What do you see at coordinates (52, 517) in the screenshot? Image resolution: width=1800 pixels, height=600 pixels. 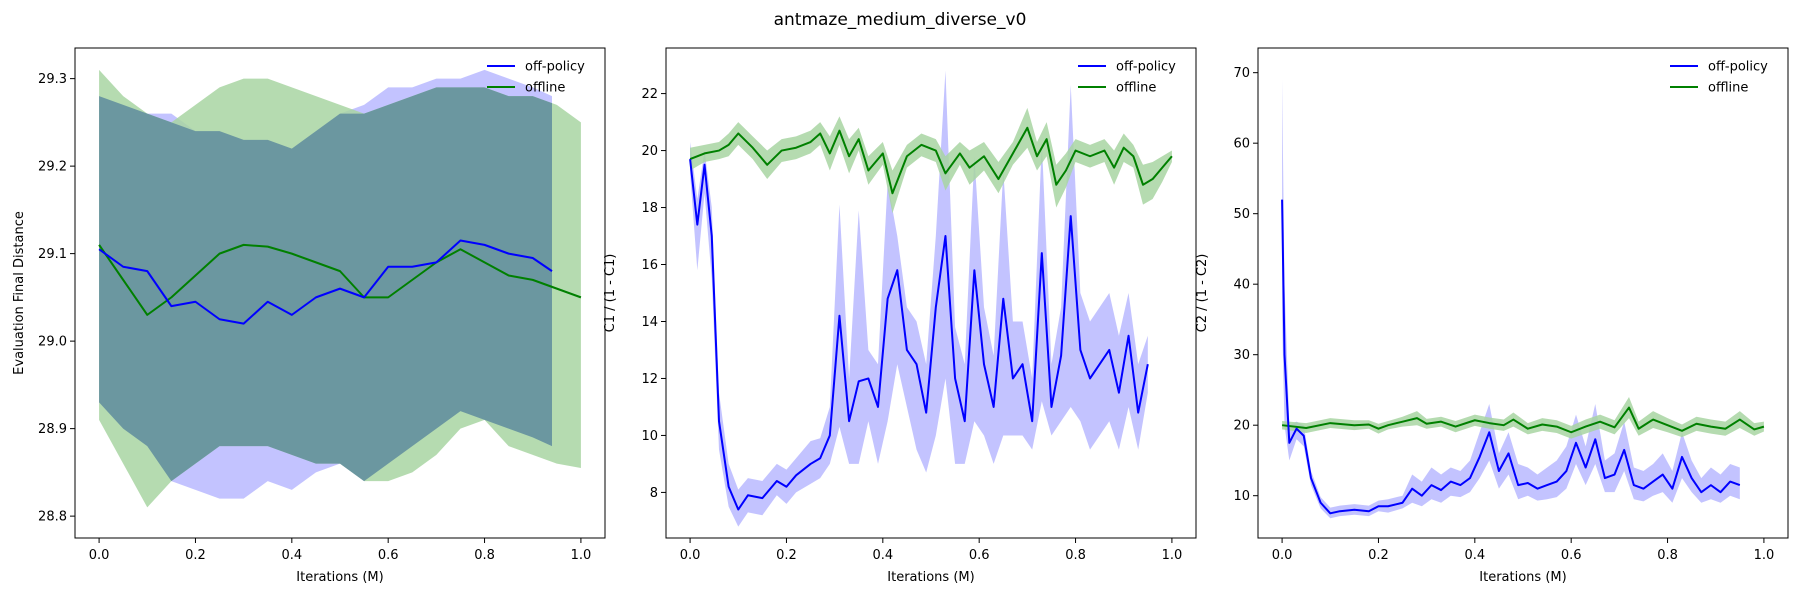 I see `y-tick-label: 28.8` at bounding box center [52, 517].